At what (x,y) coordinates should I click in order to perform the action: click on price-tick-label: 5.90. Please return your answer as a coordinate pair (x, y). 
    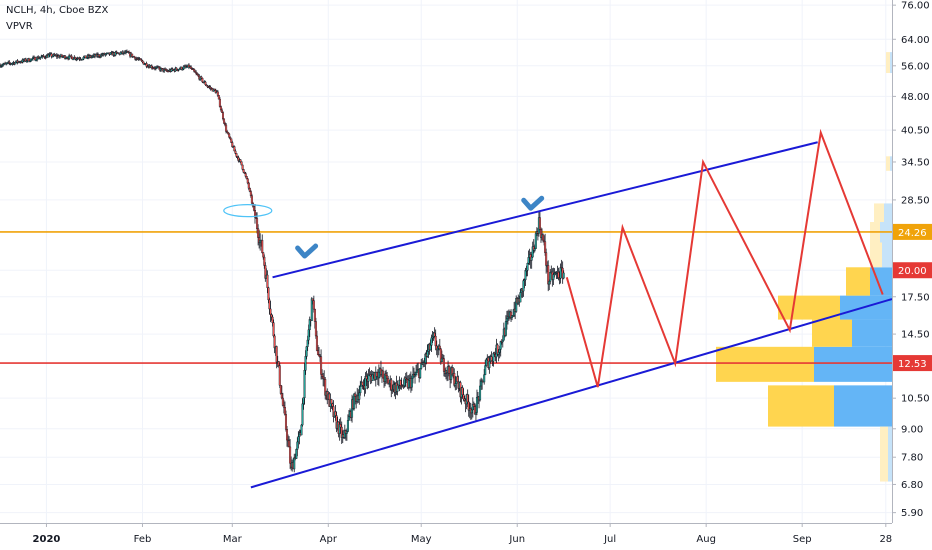
    Looking at the image, I should click on (912, 513).